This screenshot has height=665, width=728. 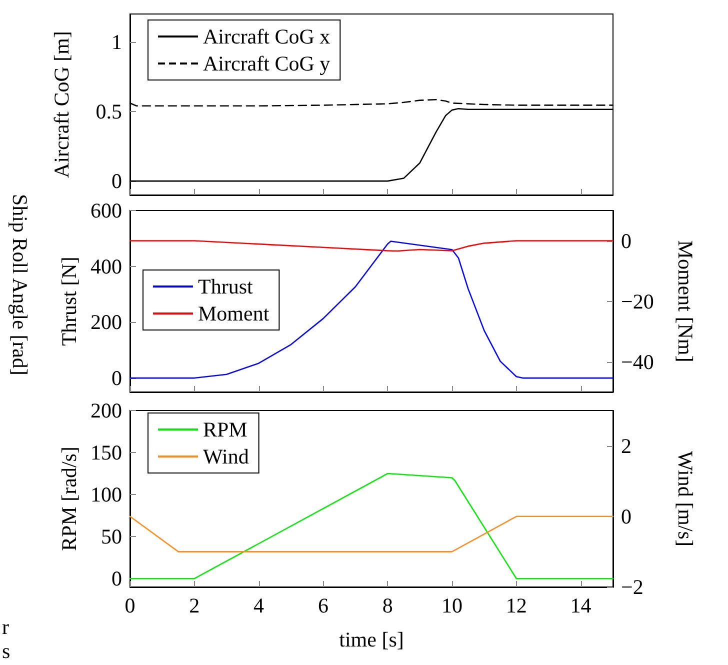 What do you see at coordinates (371, 640) in the screenshot?
I see `x-axis-title: time [s]` at bounding box center [371, 640].